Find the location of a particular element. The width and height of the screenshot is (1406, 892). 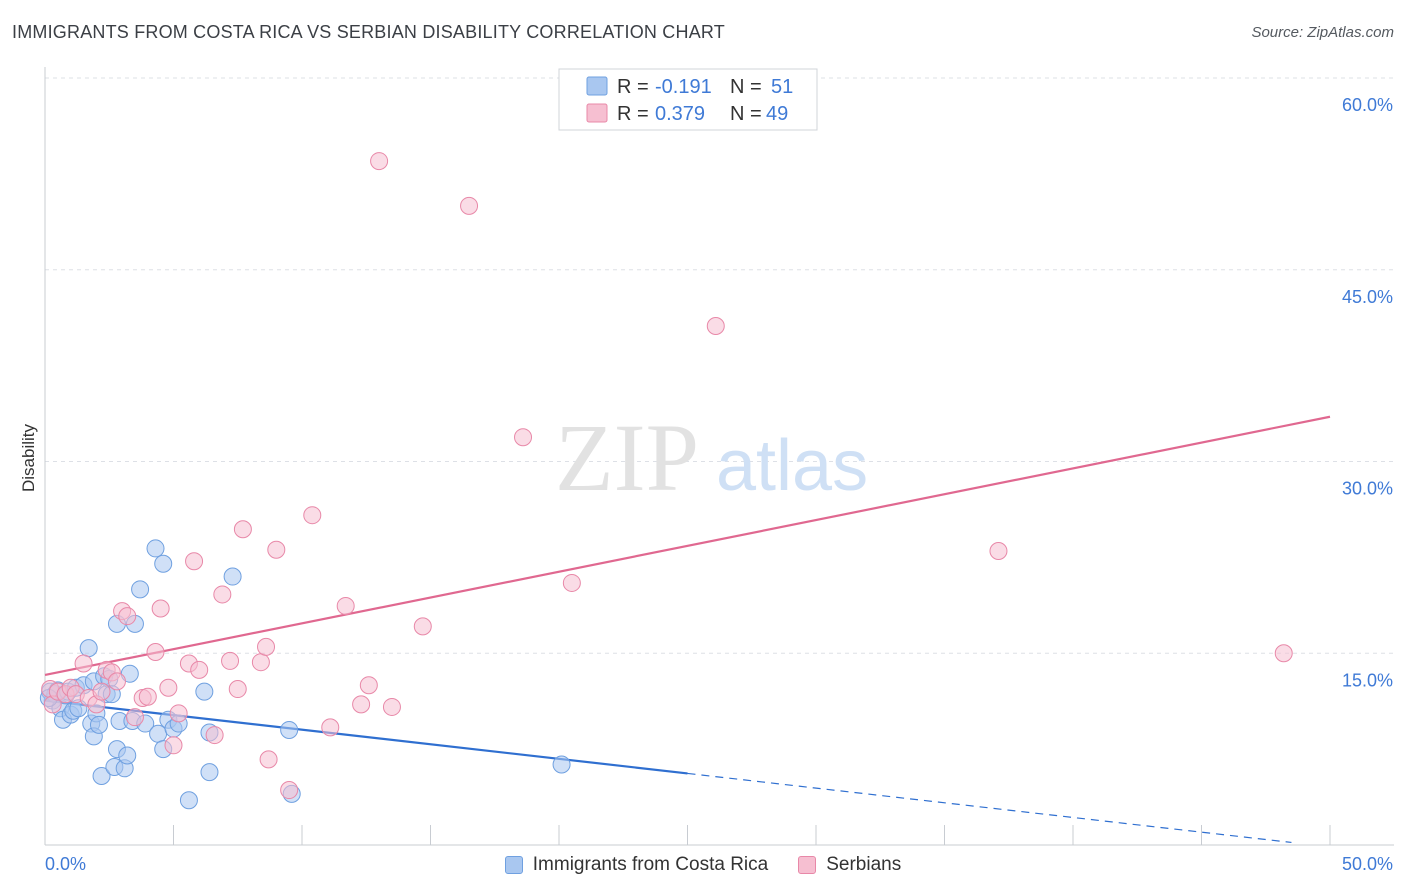

bottom-legend-swatch-blue is located at coordinates (513, 865).